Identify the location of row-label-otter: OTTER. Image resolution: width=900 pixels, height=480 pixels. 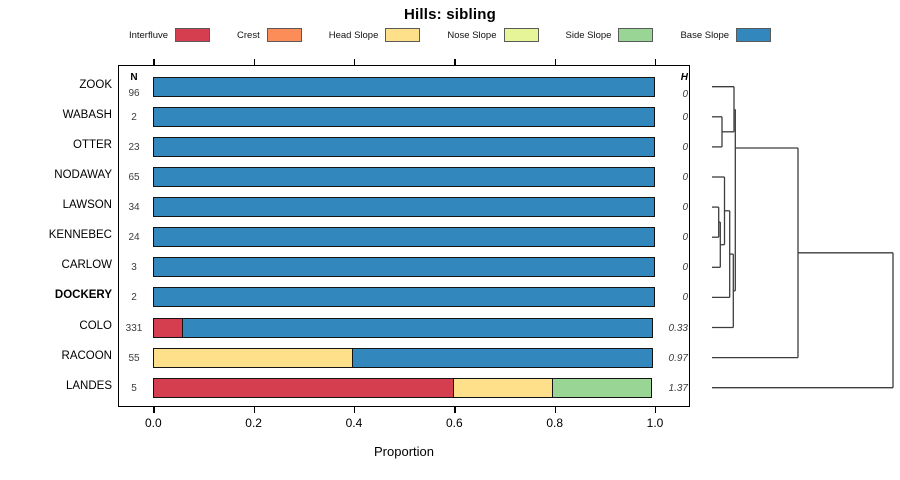
(92, 144).